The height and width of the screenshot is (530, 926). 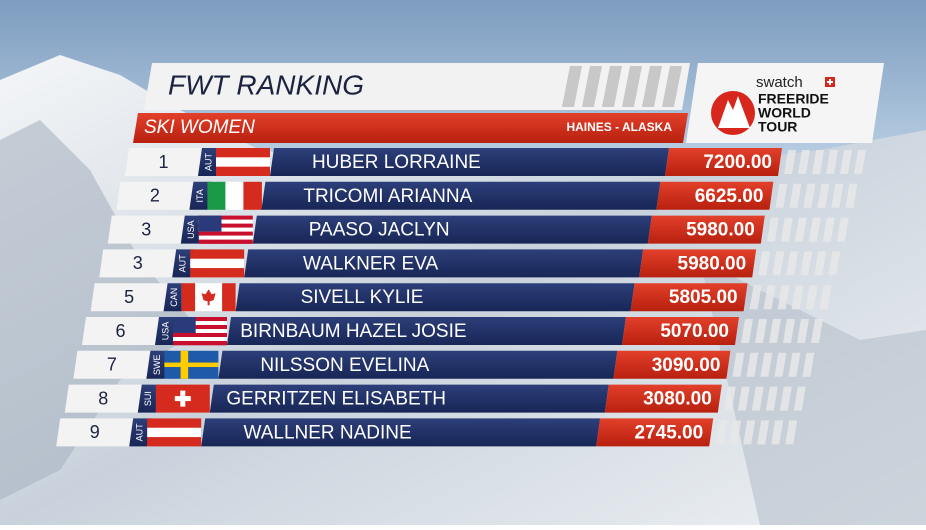 What do you see at coordinates (478, 229) in the screenshot?
I see `ranking-row: 3 USA PAASO JACLYN 5980.00` at bounding box center [478, 229].